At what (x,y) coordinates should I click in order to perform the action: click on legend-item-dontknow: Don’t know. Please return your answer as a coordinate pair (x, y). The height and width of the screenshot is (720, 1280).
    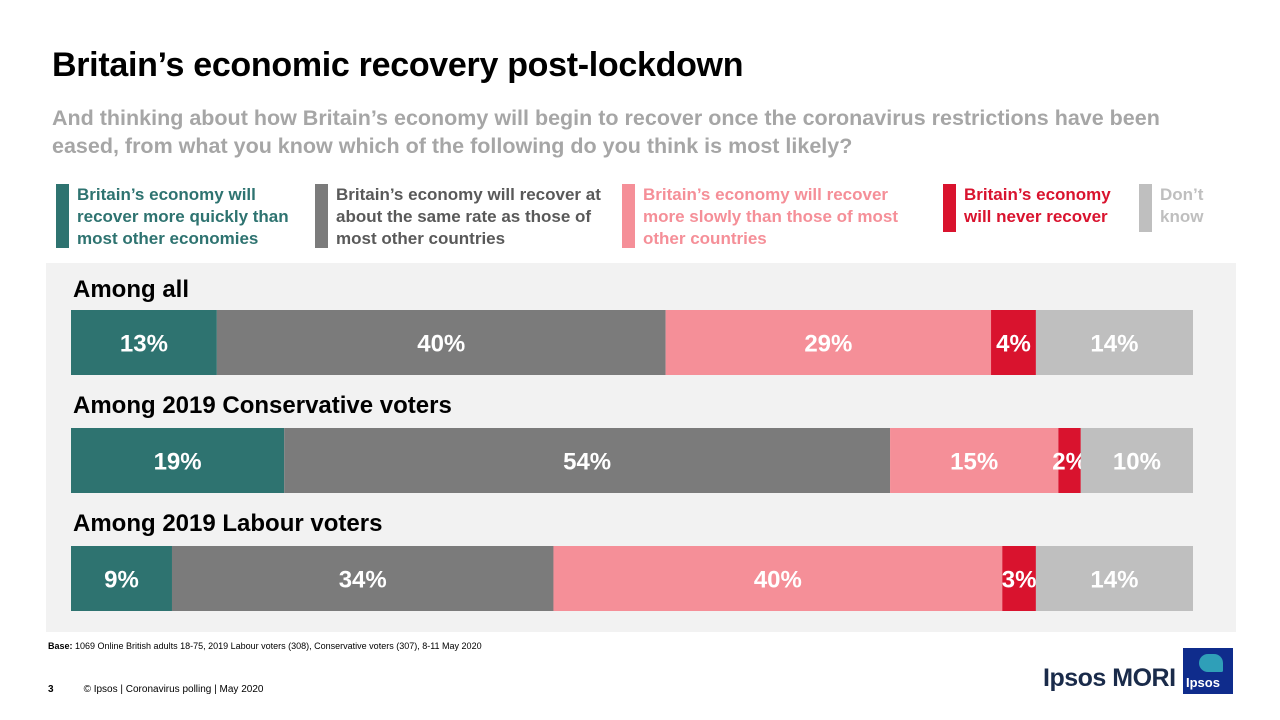
    Looking at the image, I should click on (1179, 208).